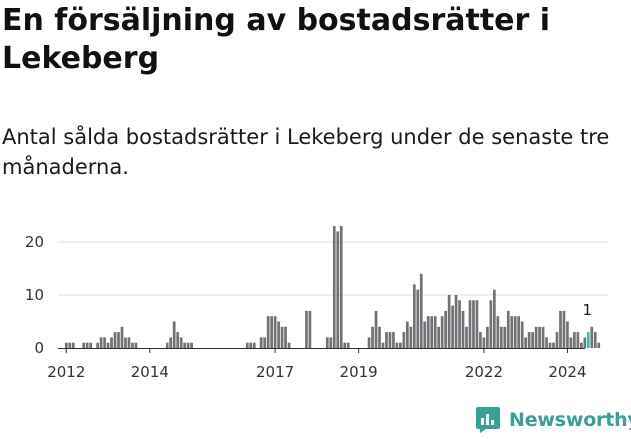 The image size is (631, 439). I want to click on y-axis-tick-labels: 0 10 20, so click(34, 295).